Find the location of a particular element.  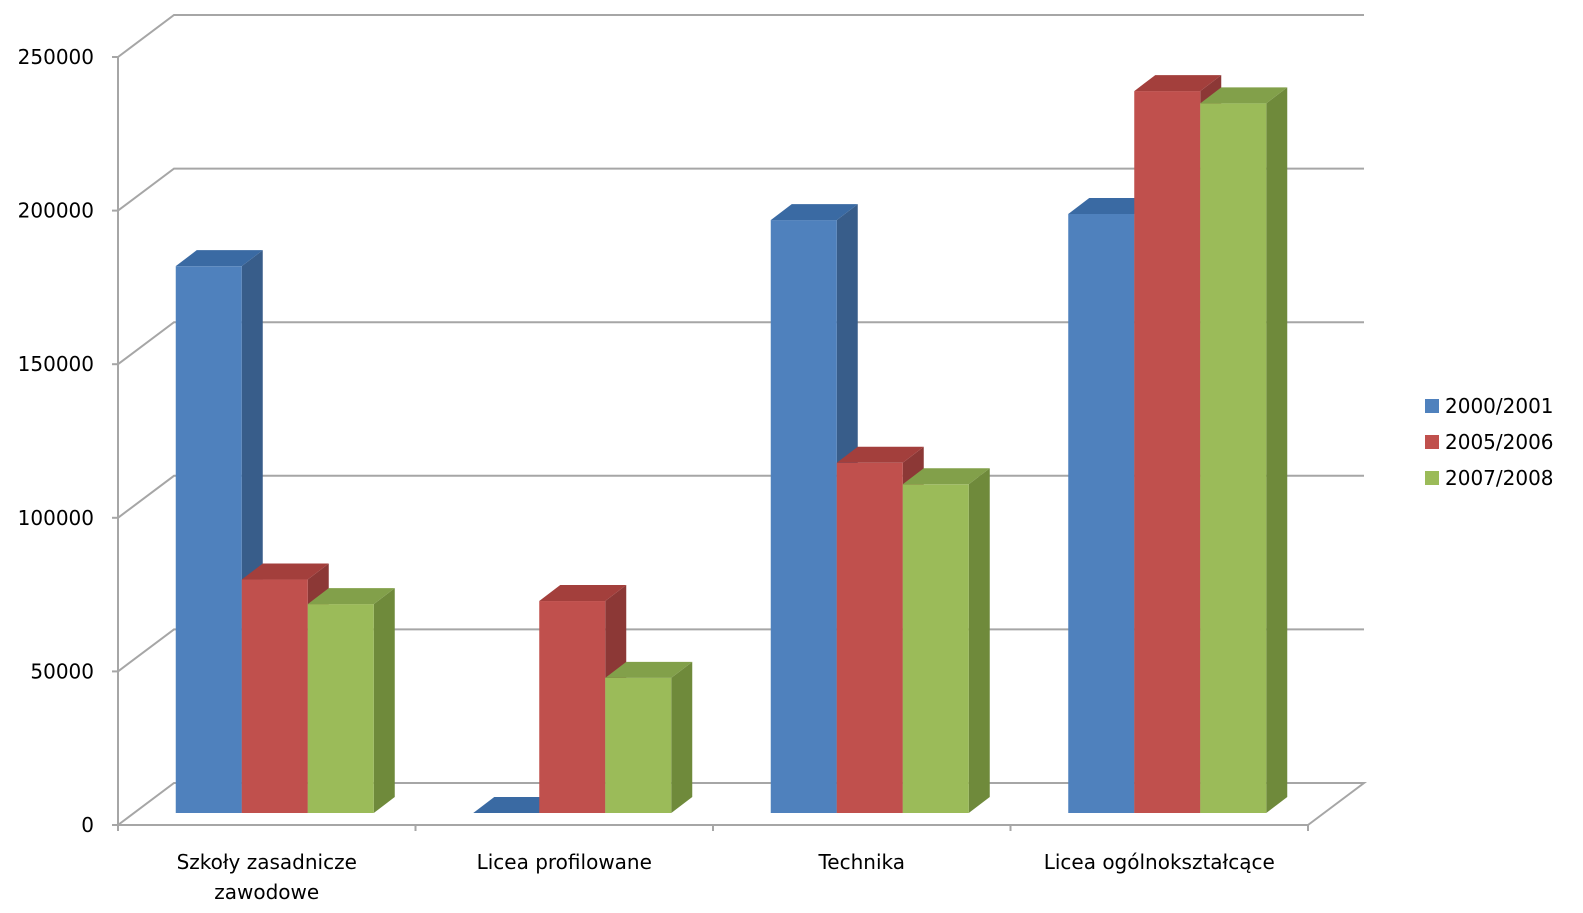

y-tick-label: 100000 is located at coordinates (56, 518).